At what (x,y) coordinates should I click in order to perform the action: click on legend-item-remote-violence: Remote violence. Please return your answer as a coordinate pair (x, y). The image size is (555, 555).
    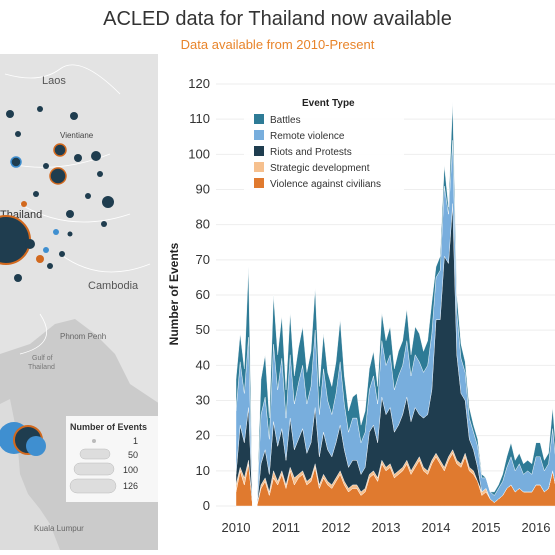
    Looking at the image, I should click on (307, 136).